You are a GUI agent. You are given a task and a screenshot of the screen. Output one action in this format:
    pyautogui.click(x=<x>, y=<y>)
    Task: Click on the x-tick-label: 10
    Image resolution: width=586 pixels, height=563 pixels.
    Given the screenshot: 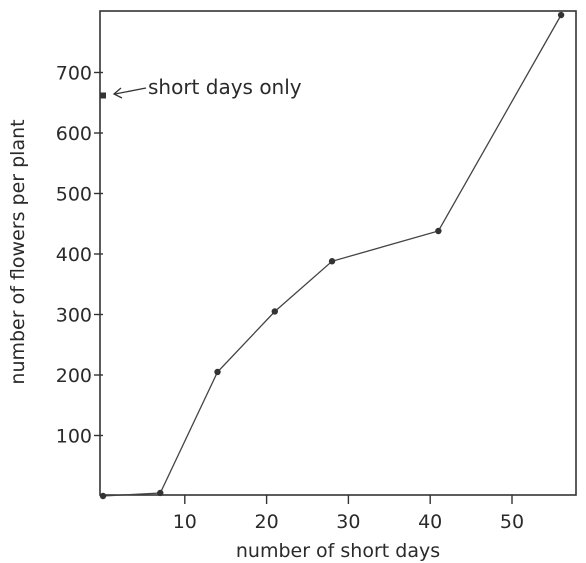 What is the action you would take?
    pyautogui.click(x=185, y=522)
    